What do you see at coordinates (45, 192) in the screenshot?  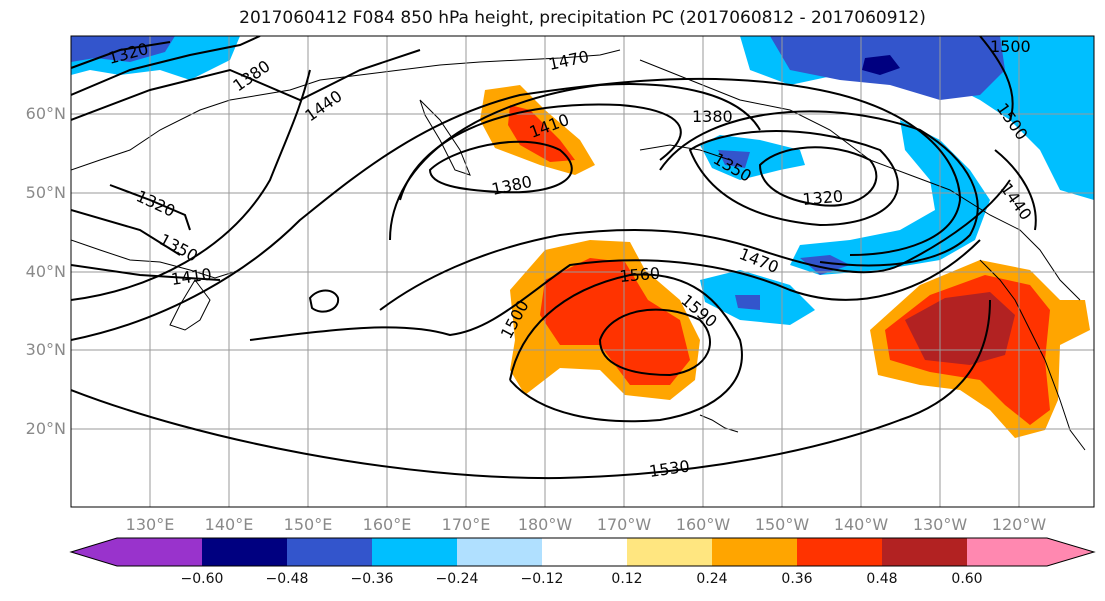 I see `lat-label-50n: 50°N` at bounding box center [45, 192].